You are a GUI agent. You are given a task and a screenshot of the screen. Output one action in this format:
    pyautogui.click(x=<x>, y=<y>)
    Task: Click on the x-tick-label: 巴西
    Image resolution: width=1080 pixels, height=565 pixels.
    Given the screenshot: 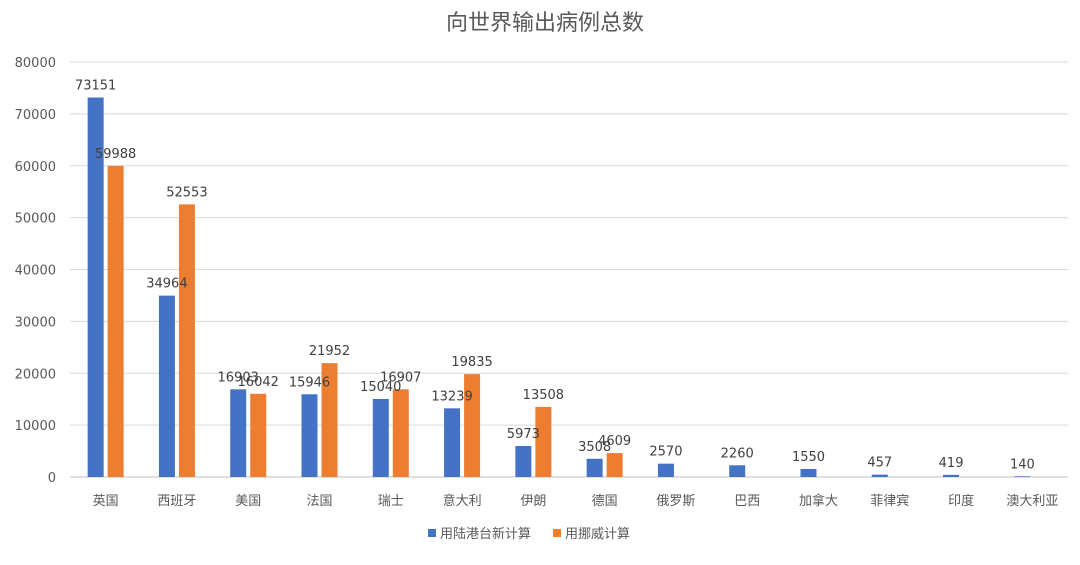 What is the action you would take?
    pyautogui.click(x=747, y=501)
    